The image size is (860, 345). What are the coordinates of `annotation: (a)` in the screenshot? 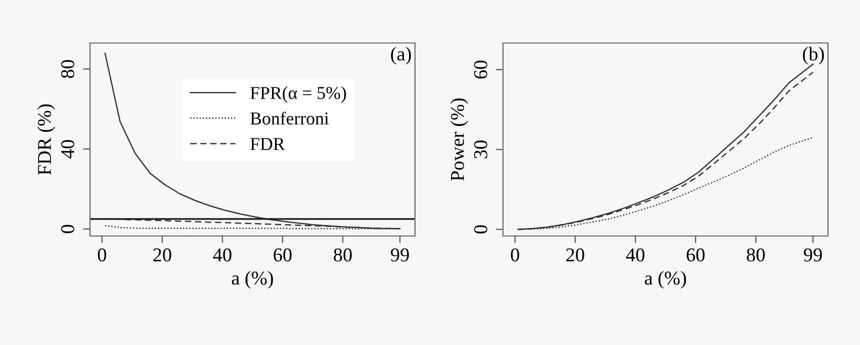 It's located at (401, 55).